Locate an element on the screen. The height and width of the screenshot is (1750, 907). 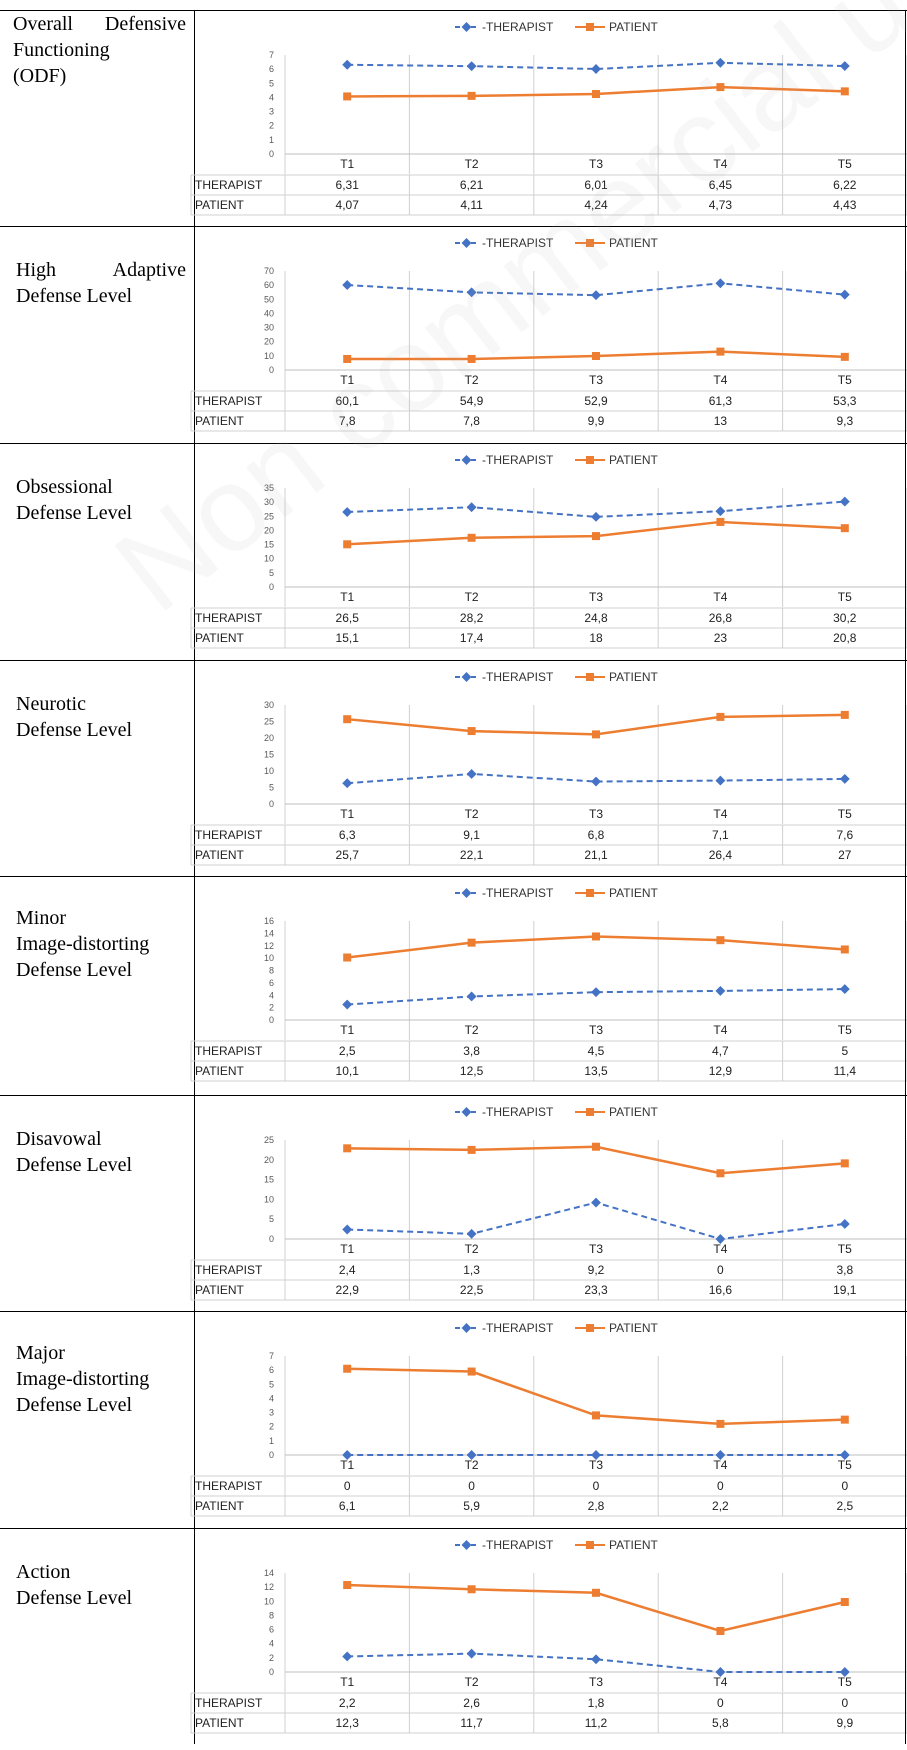
y-tick-label: 10 is located at coordinates (269, 958).